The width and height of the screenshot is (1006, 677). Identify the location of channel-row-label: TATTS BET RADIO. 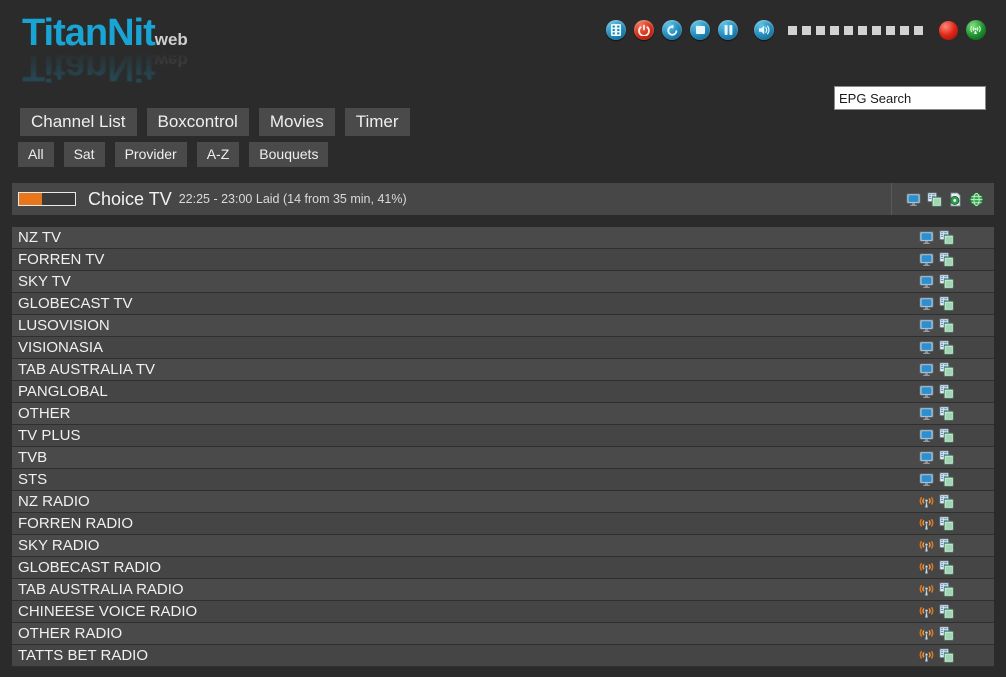
(83, 655).